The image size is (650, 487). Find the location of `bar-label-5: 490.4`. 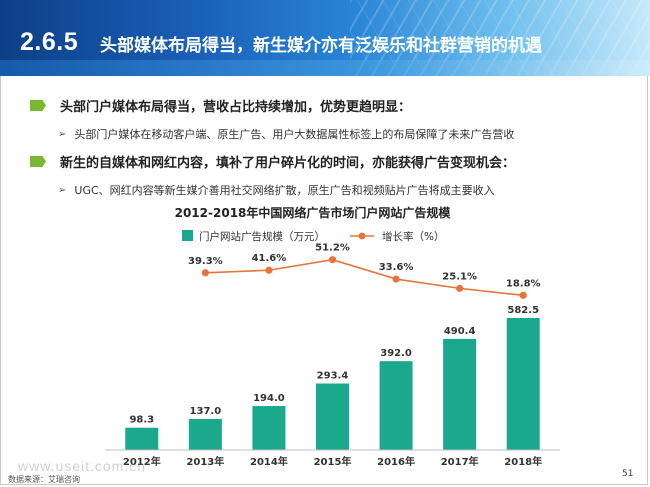

bar-label-5: 490.4 is located at coordinates (460, 331).